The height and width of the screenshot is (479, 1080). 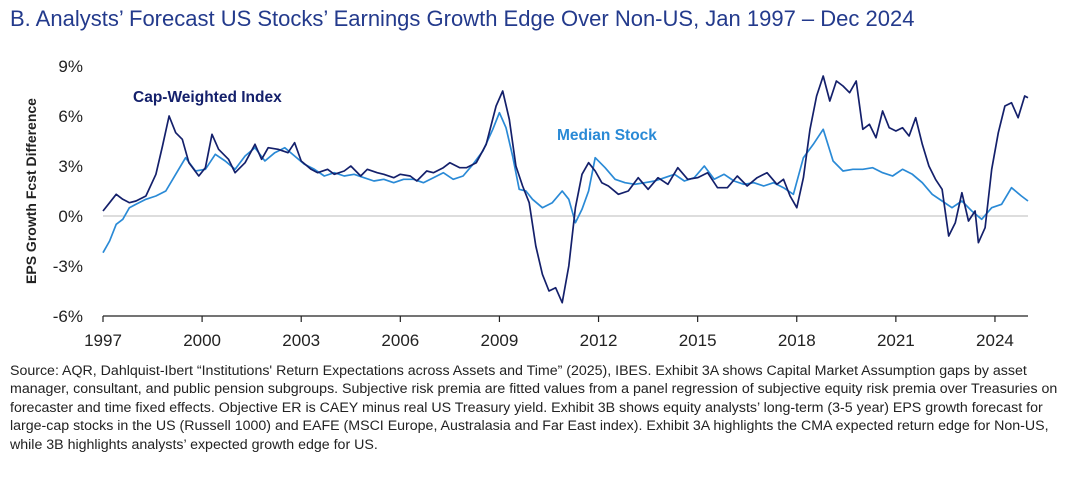 What do you see at coordinates (103, 340) in the screenshot?
I see `x-tick-label: 1997` at bounding box center [103, 340].